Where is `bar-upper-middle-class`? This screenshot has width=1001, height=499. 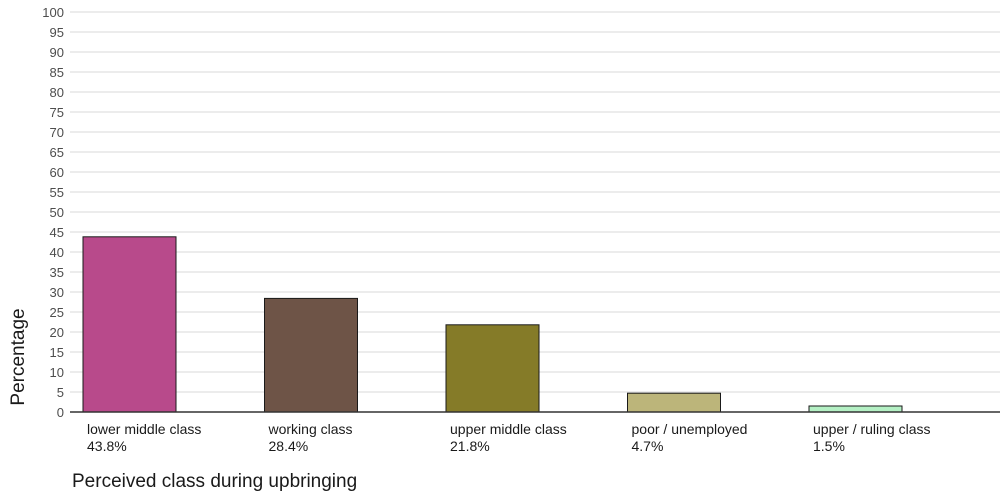 bar-upper-middle-class is located at coordinates (492, 368).